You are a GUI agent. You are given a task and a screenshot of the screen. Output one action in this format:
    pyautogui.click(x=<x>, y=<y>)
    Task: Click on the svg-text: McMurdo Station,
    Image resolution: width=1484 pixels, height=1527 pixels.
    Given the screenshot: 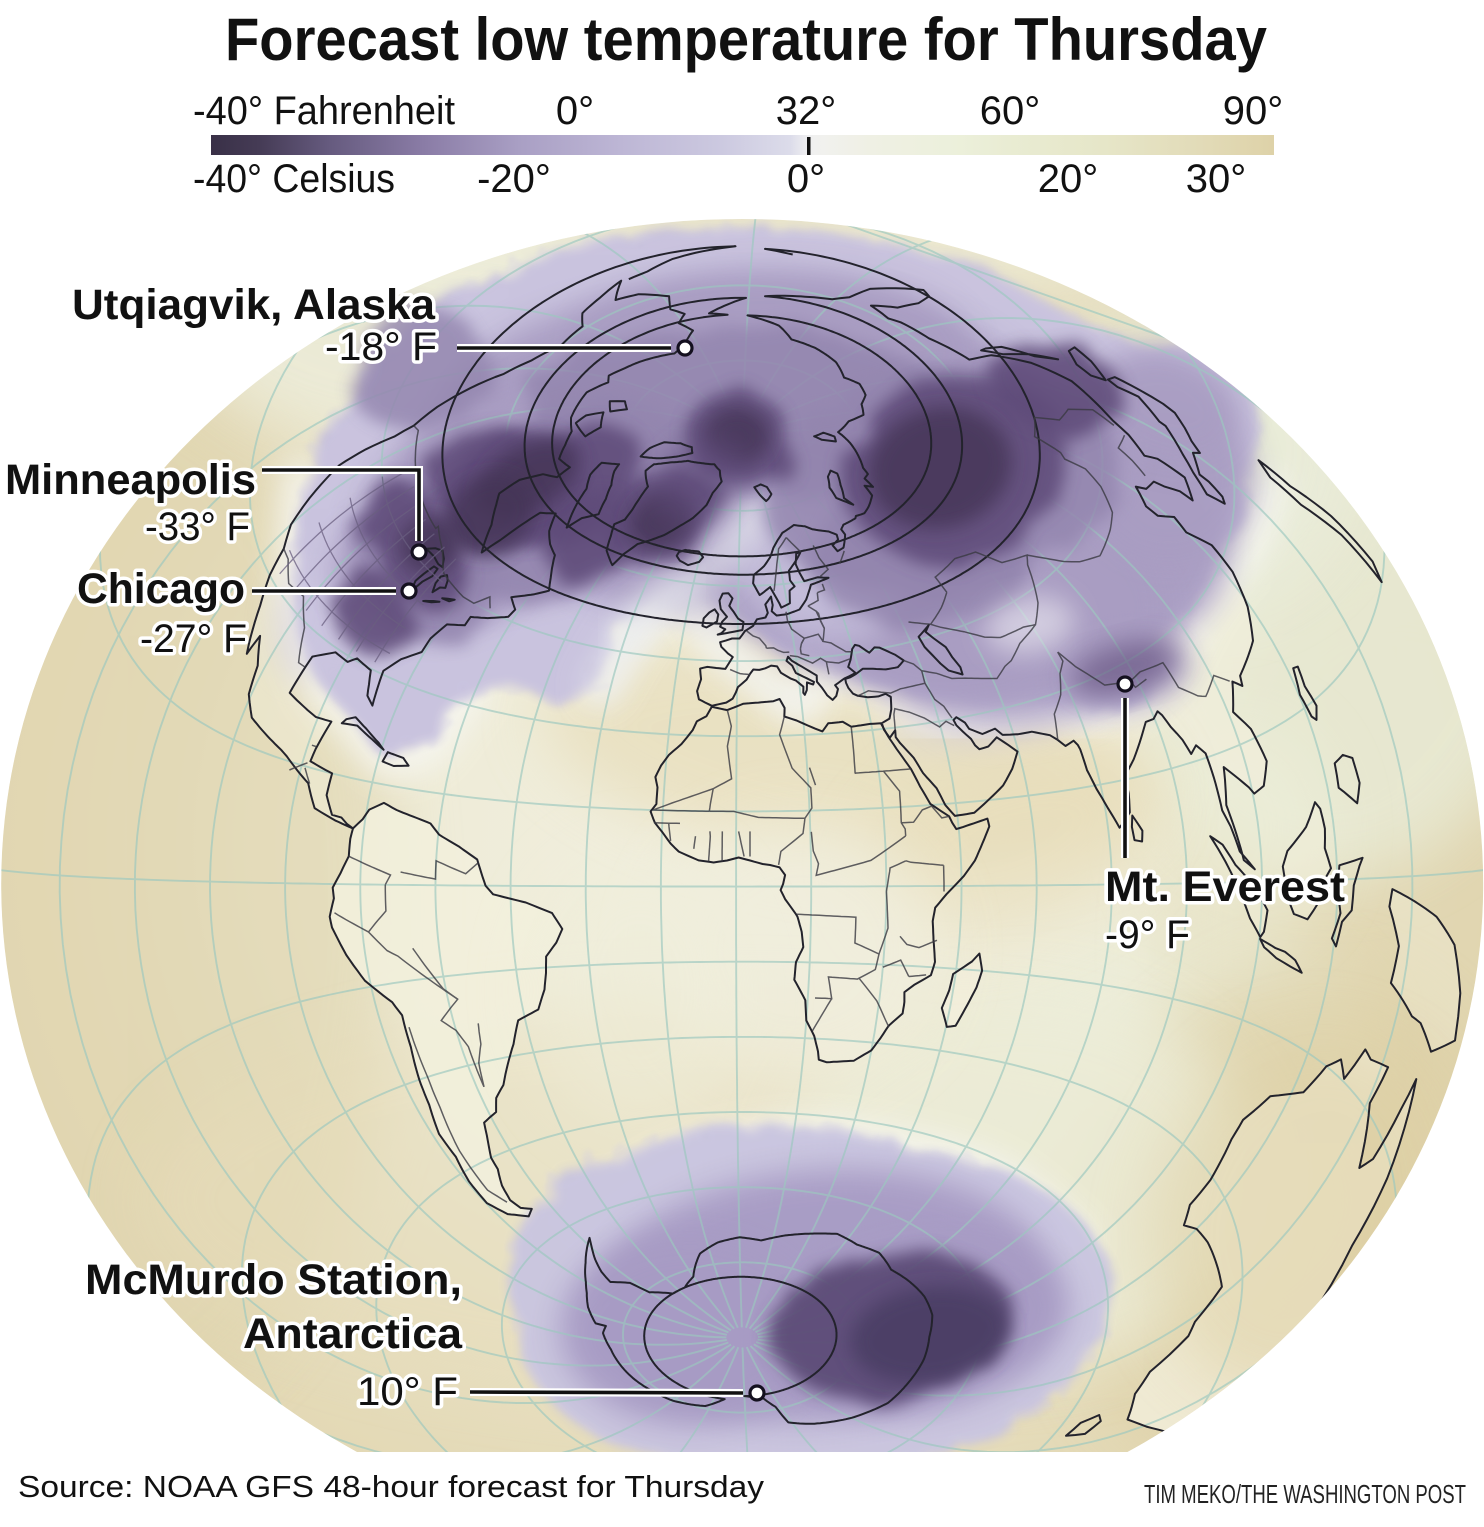 What is the action you would take?
    pyautogui.click(x=273, y=1280)
    